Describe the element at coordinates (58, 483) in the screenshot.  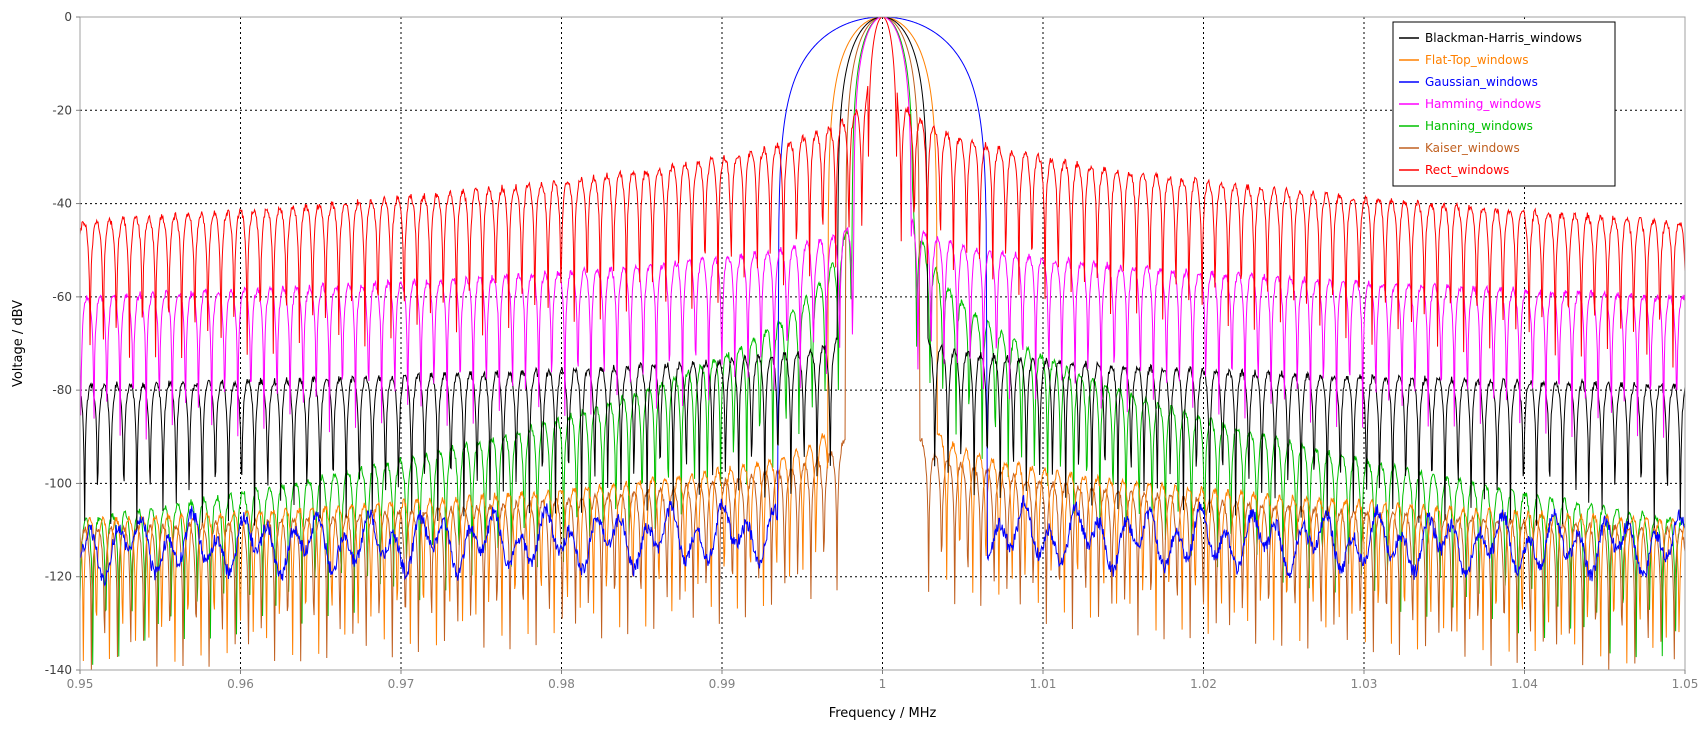
I see `y-tick-label: -100` at that location.